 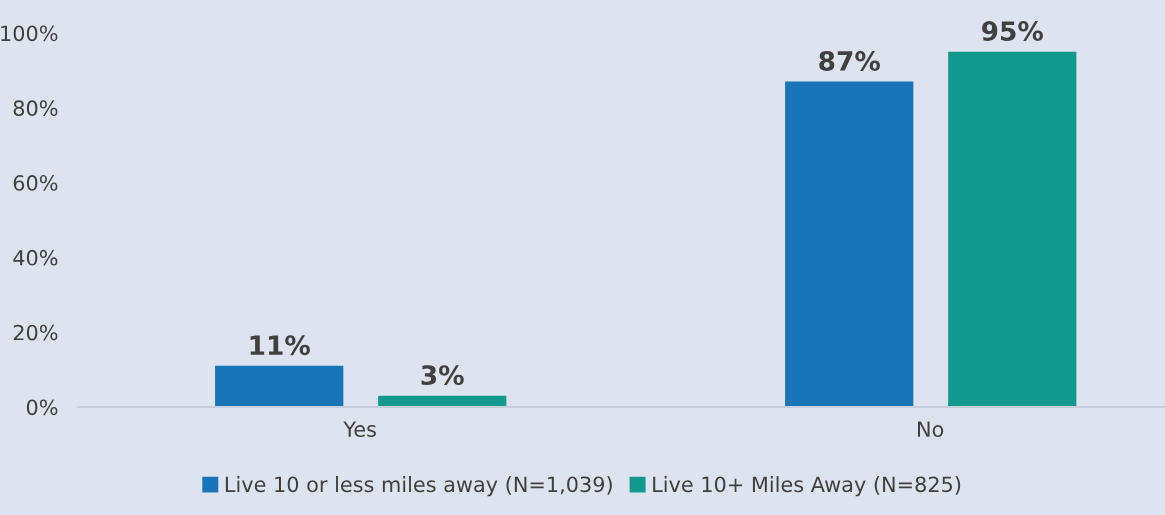 I want to click on text: 3%, so click(x=442, y=375).